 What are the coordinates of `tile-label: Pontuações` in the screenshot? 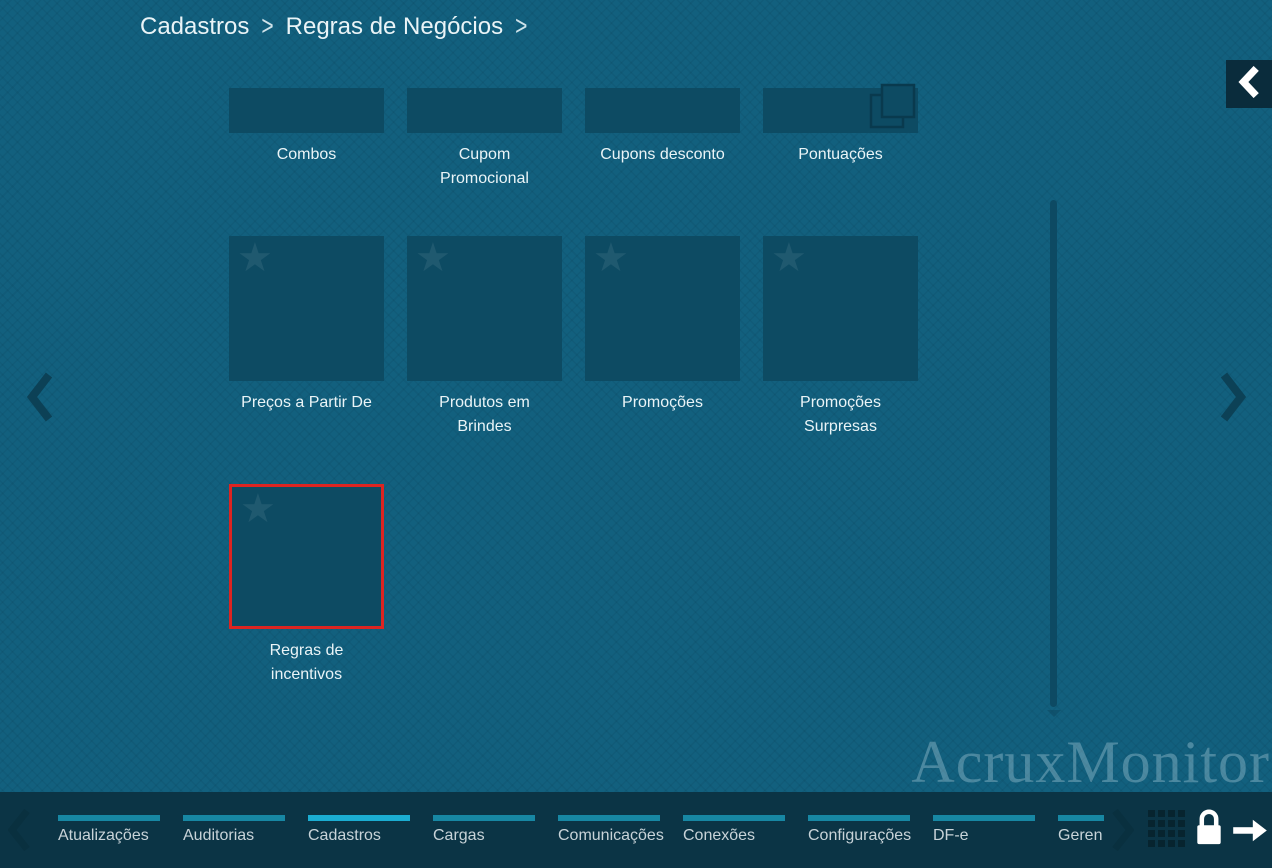 It's located at (840, 154).